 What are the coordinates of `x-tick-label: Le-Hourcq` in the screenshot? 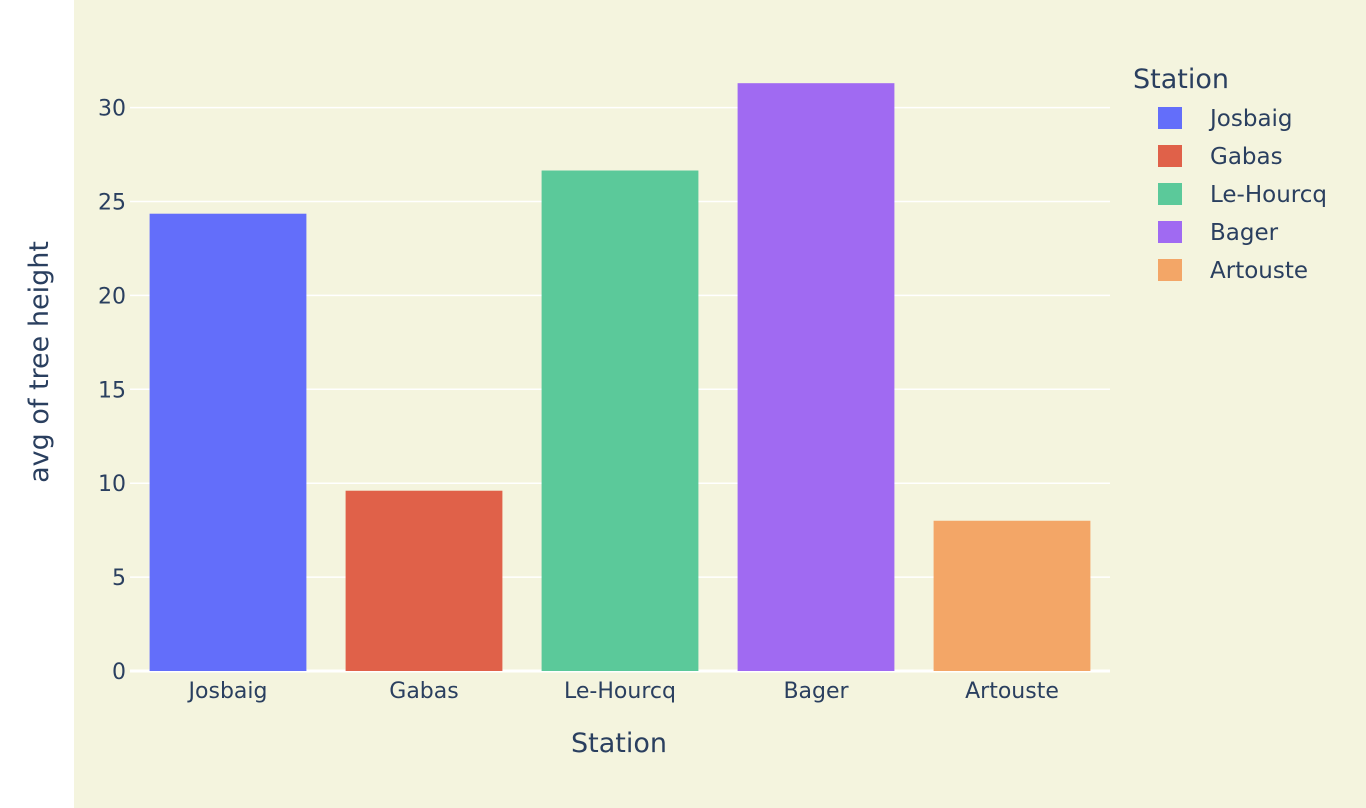 It's located at (620, 691).